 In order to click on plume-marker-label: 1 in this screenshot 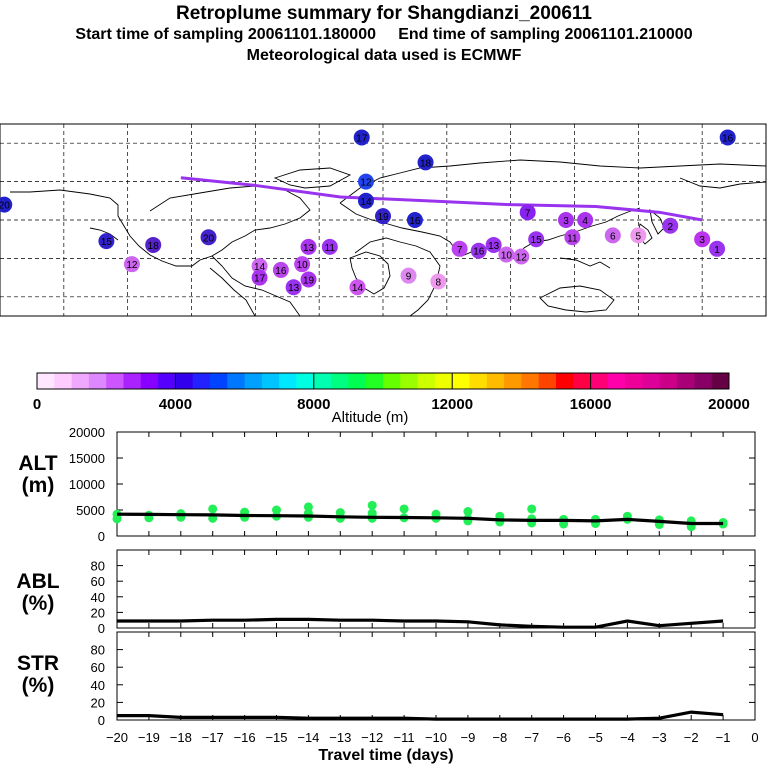, I will do `click(717, 250)`.